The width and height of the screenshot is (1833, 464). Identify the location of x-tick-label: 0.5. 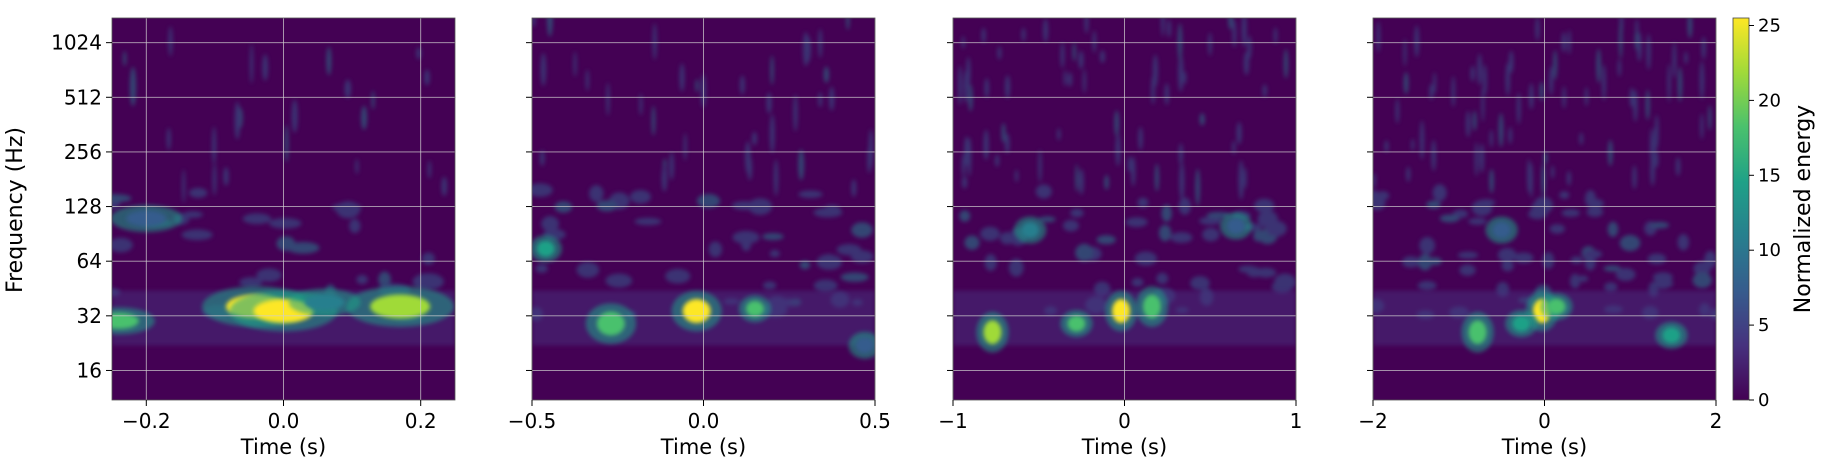
(875, 421).